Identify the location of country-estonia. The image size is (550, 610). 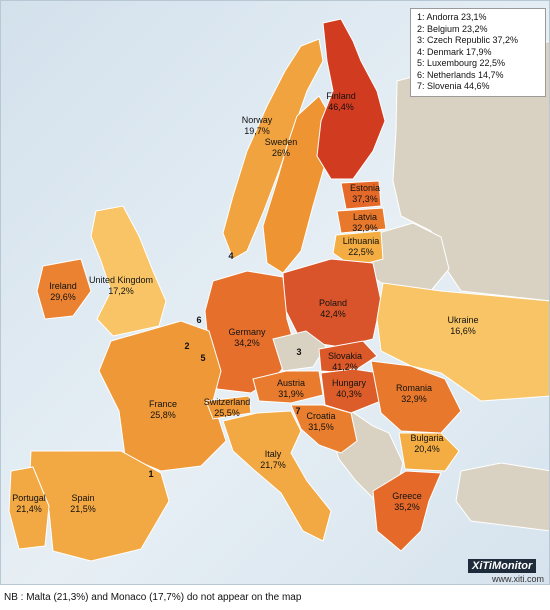
(361, 195).